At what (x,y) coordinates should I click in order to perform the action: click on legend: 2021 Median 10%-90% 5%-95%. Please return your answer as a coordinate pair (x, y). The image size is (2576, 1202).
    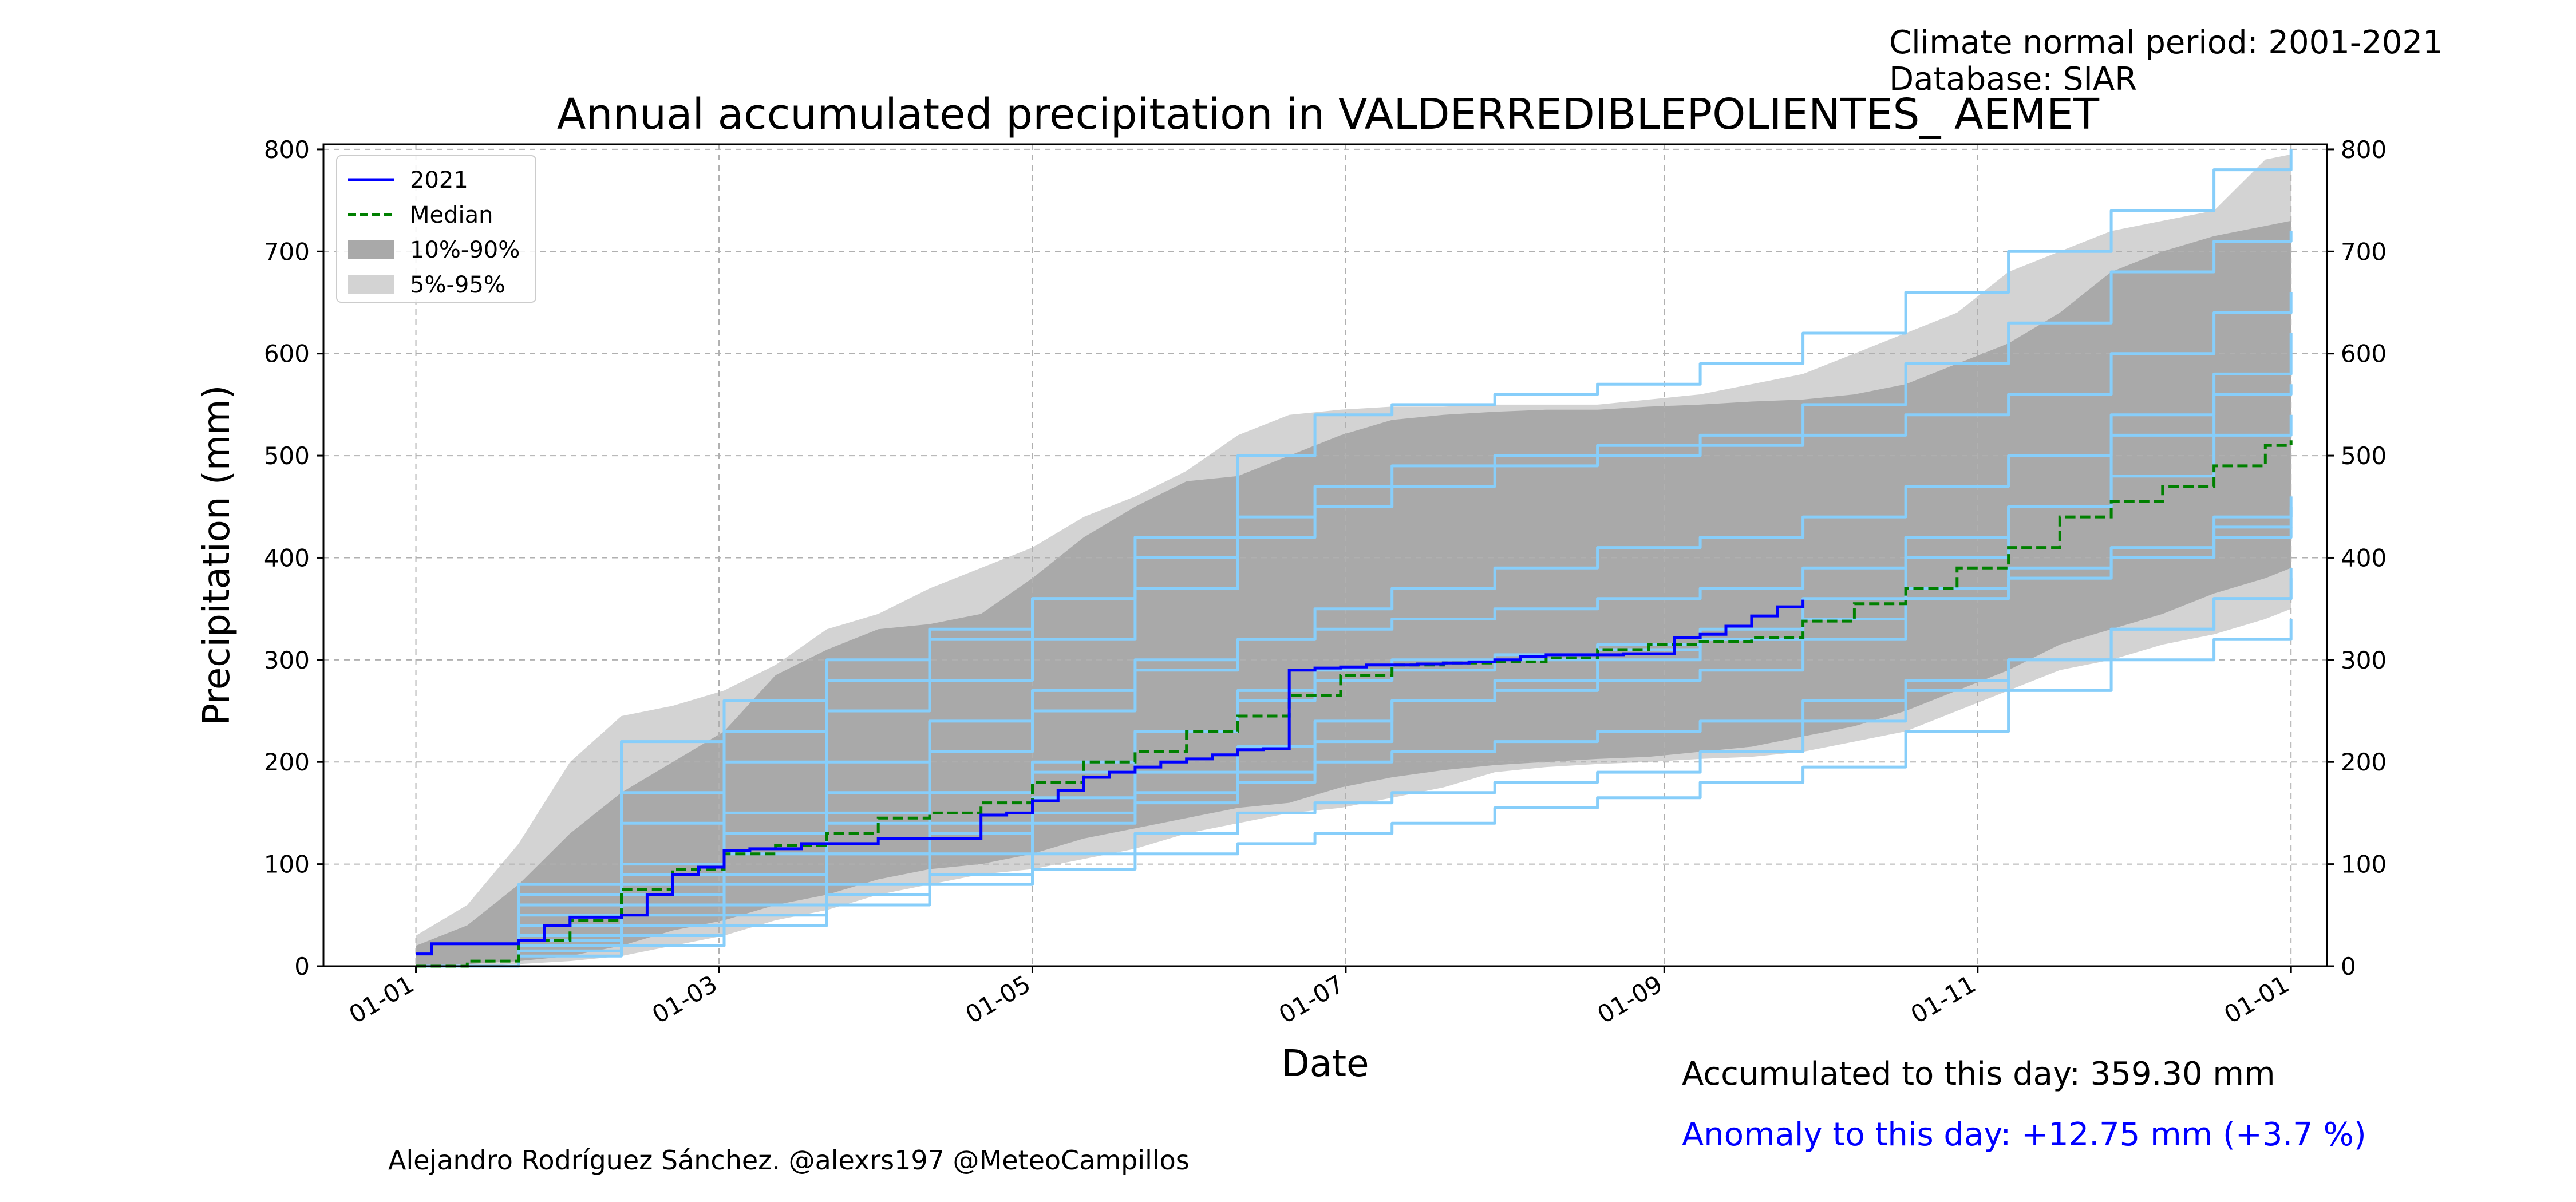
    Looking at the image, I should click on (436, 229).